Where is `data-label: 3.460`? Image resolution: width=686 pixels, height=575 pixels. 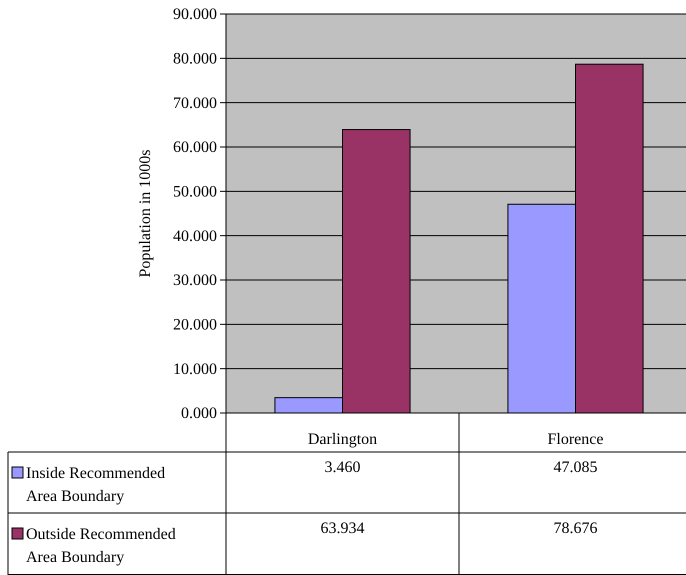 data-label: 3.460 is located at coordinates (342, 467).